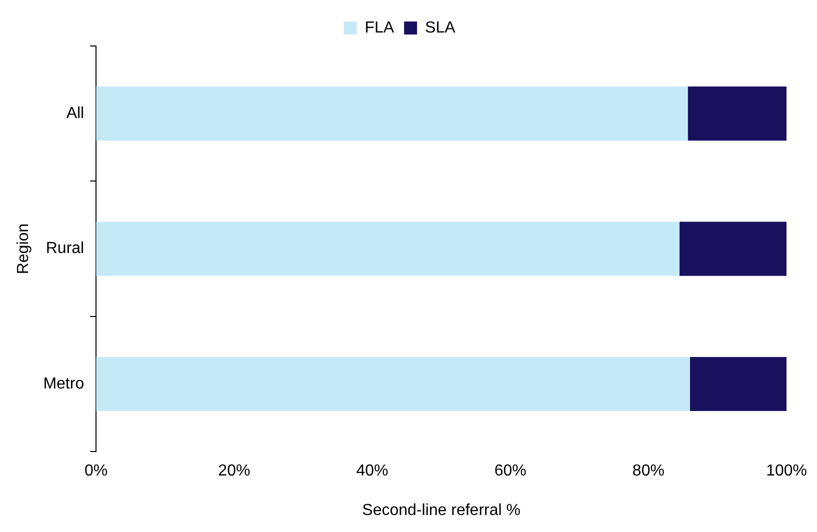 The height and width of the screenshot is (532, 817). Describe the element at coordinates (96, 471) in the screenshot. I see `x-tick-label: 0%` at that location.